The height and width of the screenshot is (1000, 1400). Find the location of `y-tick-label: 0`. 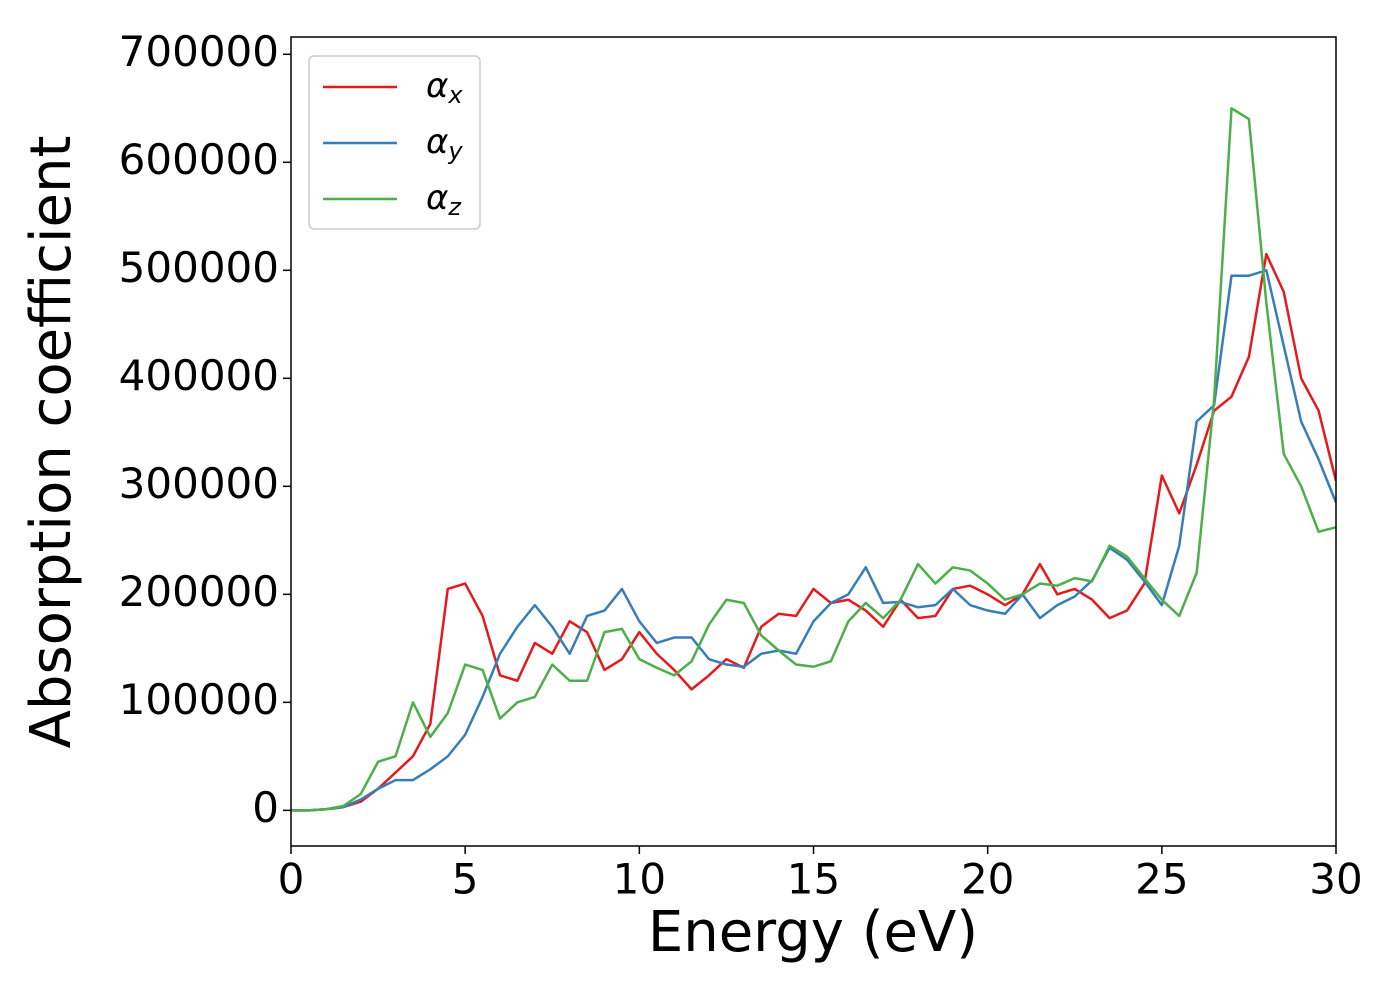

y-tick-label: 0 is located at coordinates (265, 807).